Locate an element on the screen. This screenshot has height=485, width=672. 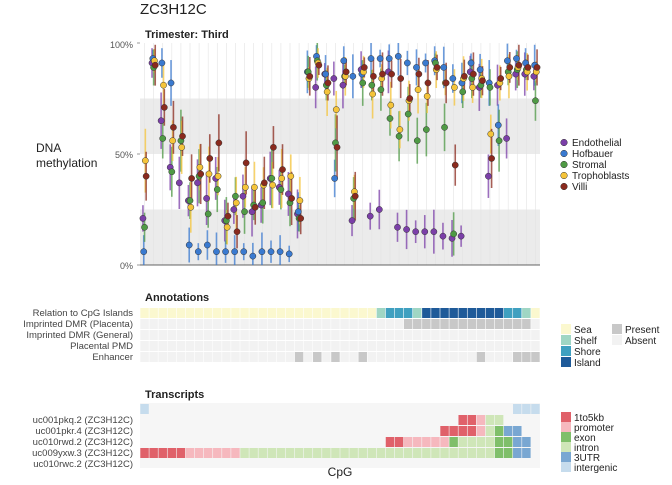
y-axis-label-line2: methylation is located at coordinates (66, 163).